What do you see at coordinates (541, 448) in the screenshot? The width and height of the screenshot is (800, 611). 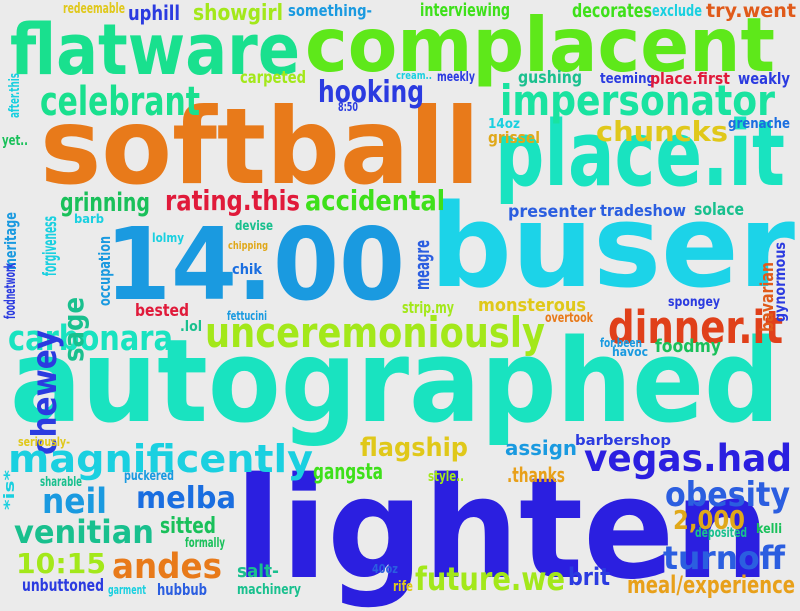 I see `word: assign` at bounding box center [541, 448].